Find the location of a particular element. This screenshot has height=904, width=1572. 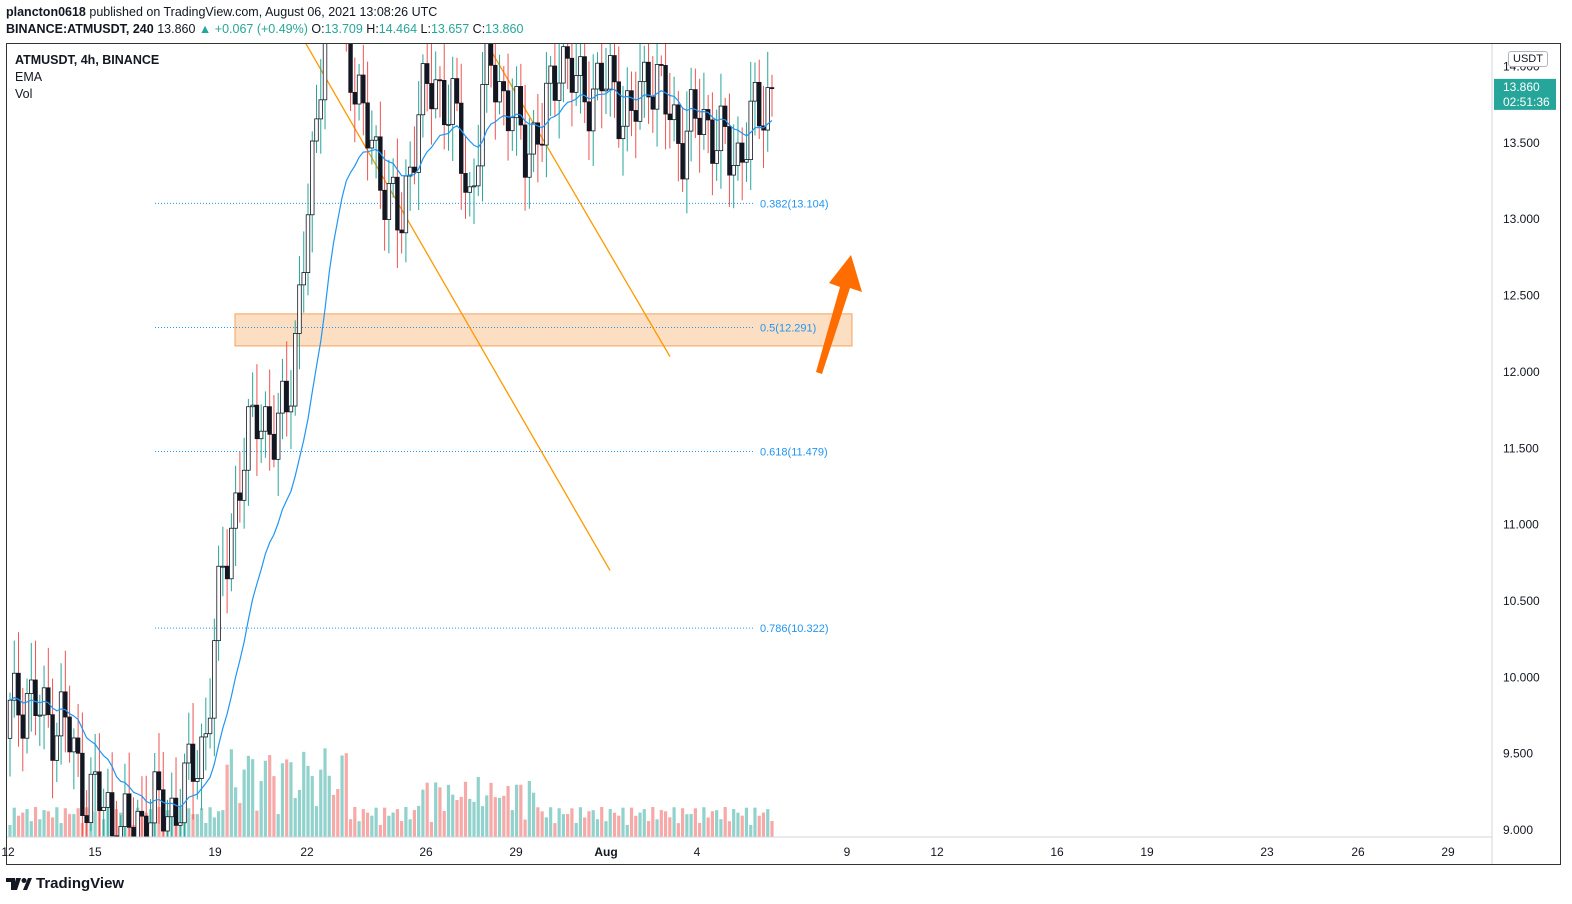

time-tick-label: 15 is located at coordinates (95, 852).